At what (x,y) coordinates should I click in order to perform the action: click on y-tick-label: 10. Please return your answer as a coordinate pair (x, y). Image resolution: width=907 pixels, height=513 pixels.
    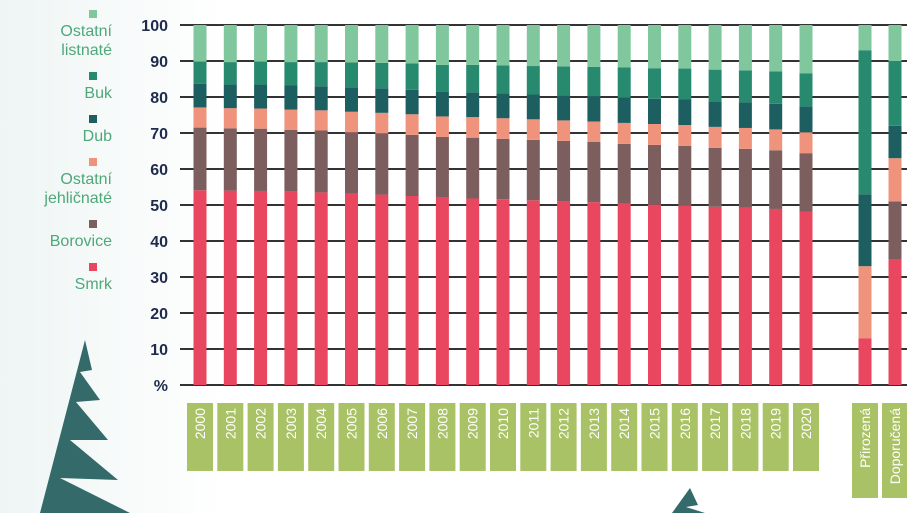
    Looking at the image, I should click on (159, 350).